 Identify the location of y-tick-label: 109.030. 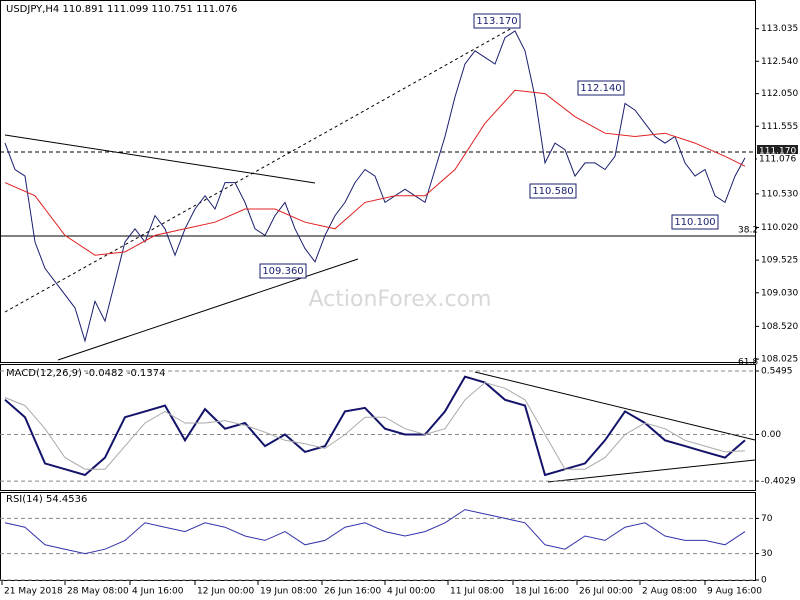
(779, 293).